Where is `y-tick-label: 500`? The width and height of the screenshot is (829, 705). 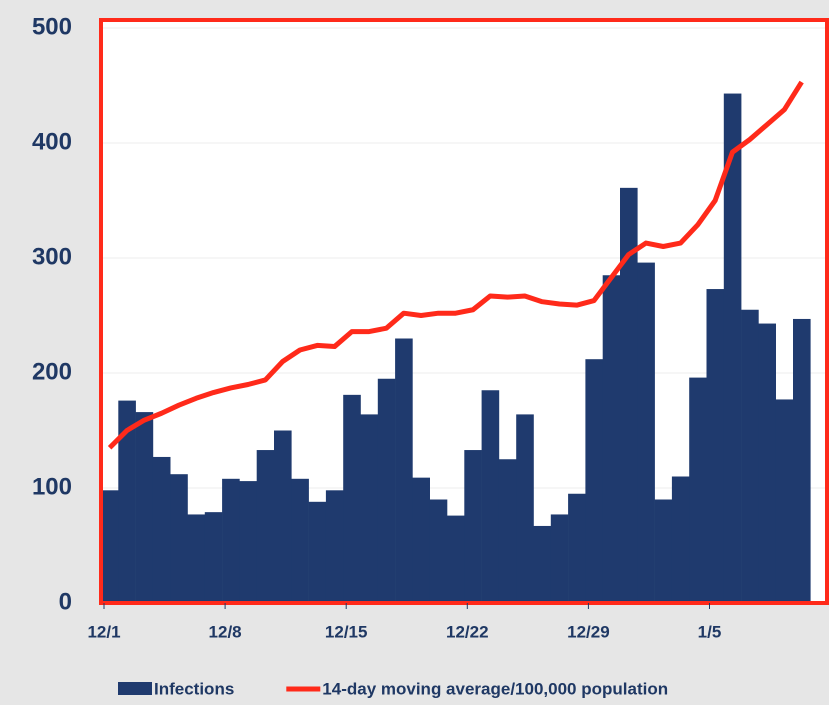 y-tick-label: 500 is located at coordinates (52, 26).